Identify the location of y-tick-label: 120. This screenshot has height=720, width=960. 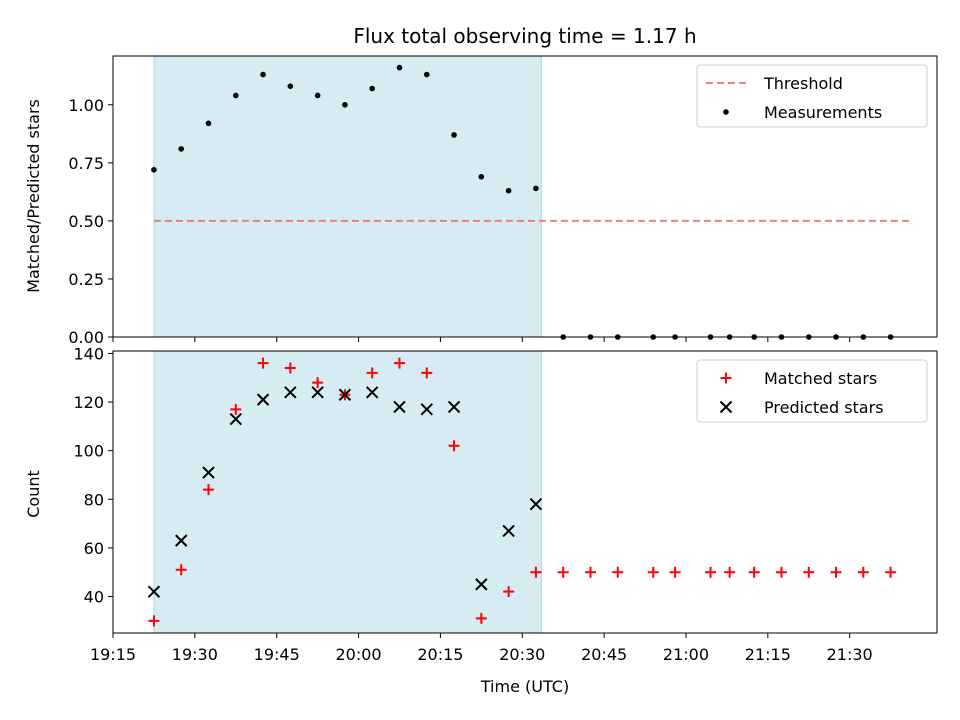
(88, 402).